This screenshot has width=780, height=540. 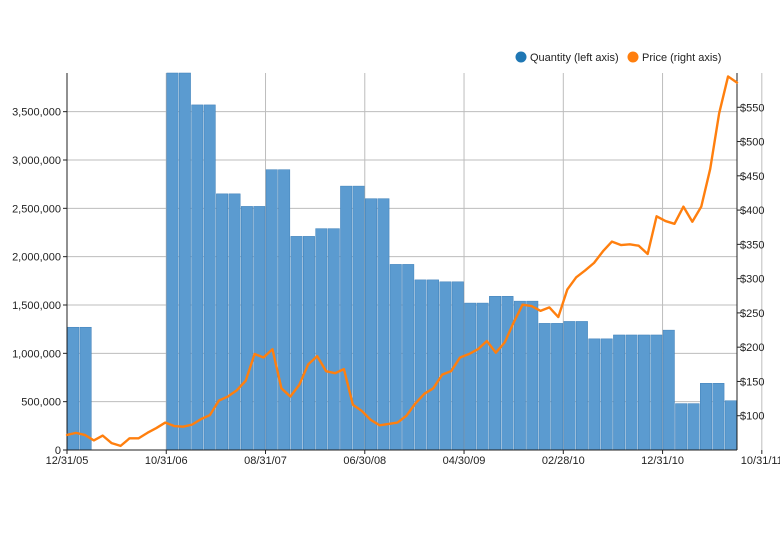 I want to click on left-tick-label: 500,000, so click(x=41, y=403).